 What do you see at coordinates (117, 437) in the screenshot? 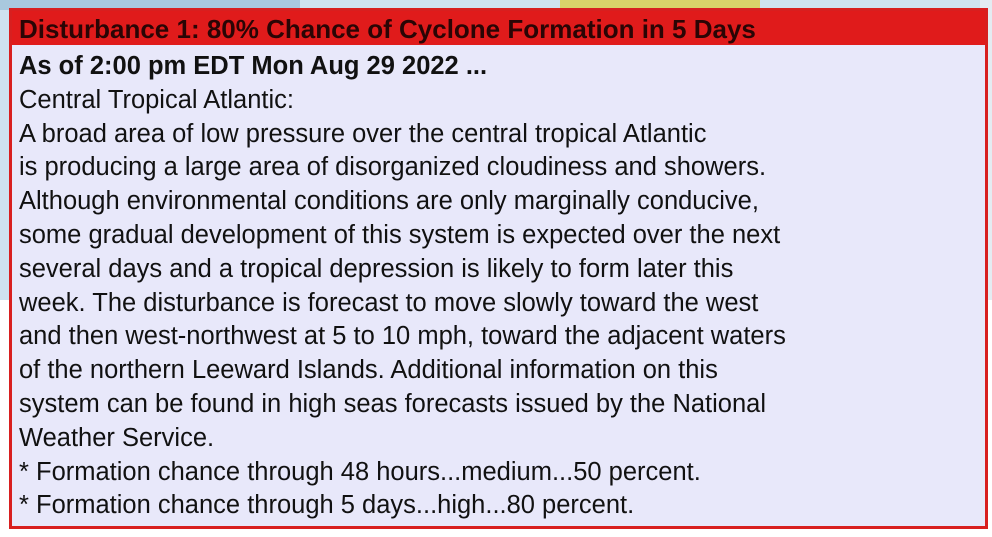
I see `body-line: Weather Service.` at bounding box center [117, 437].